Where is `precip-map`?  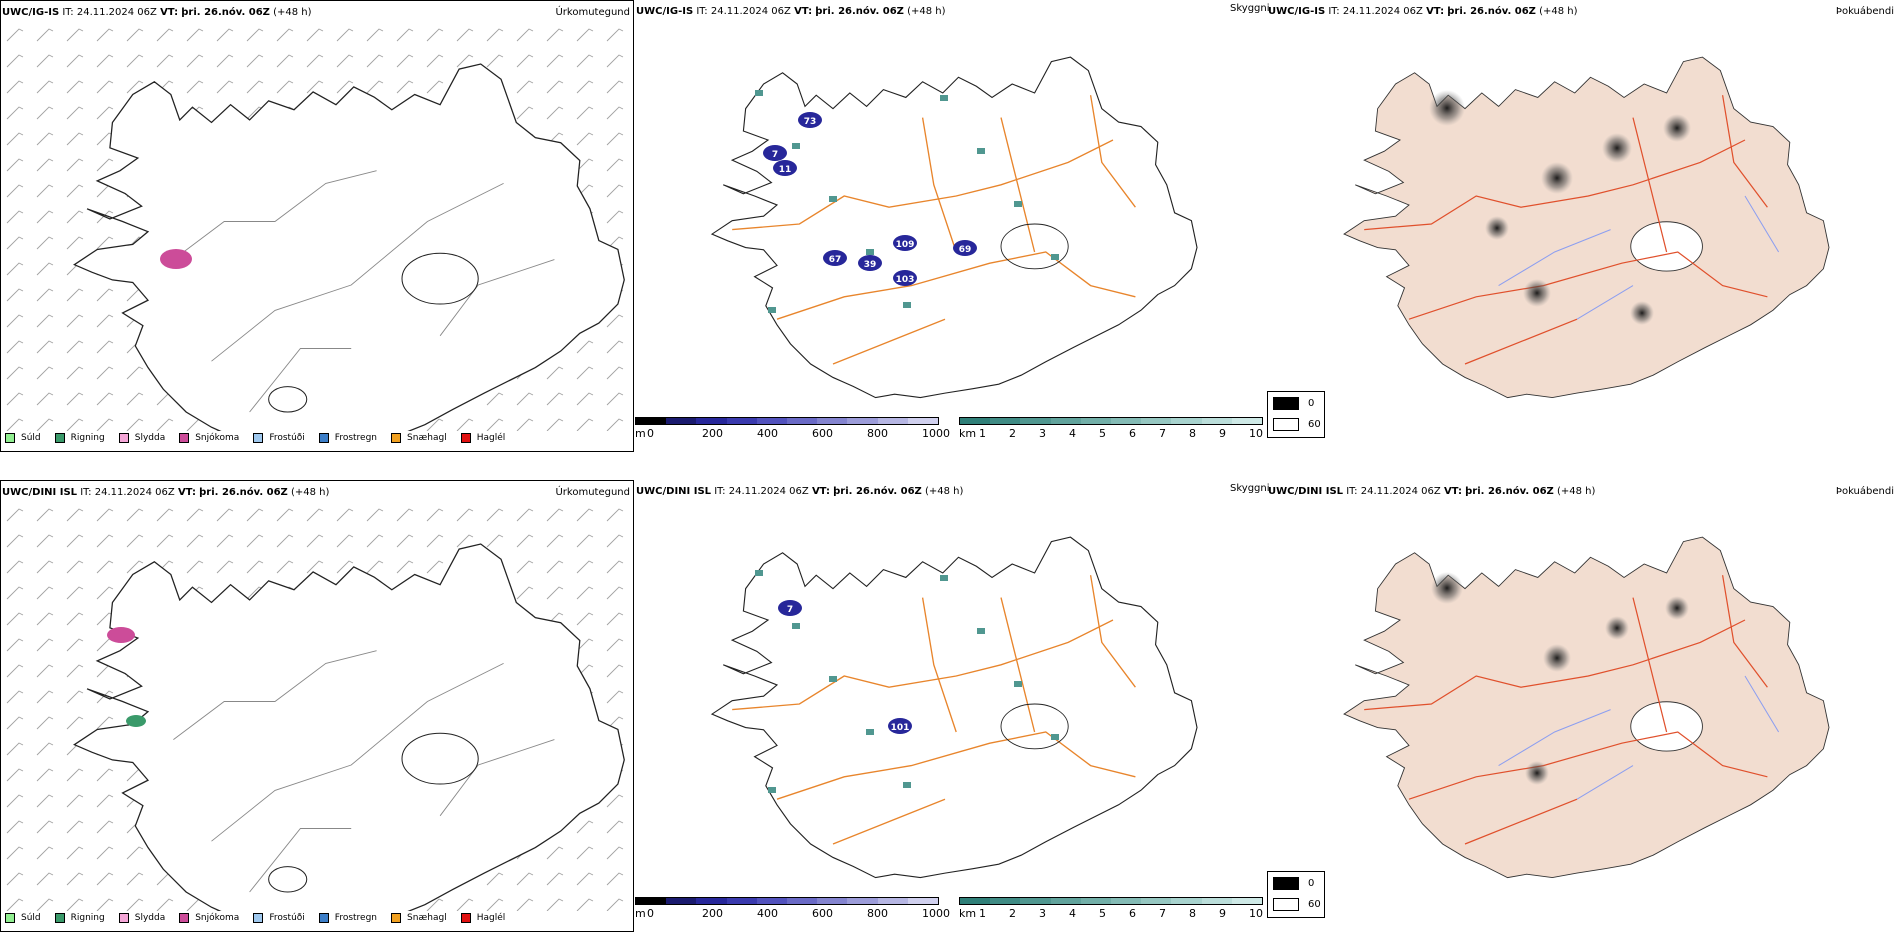
precip-map is located at coordinates (317, 226).